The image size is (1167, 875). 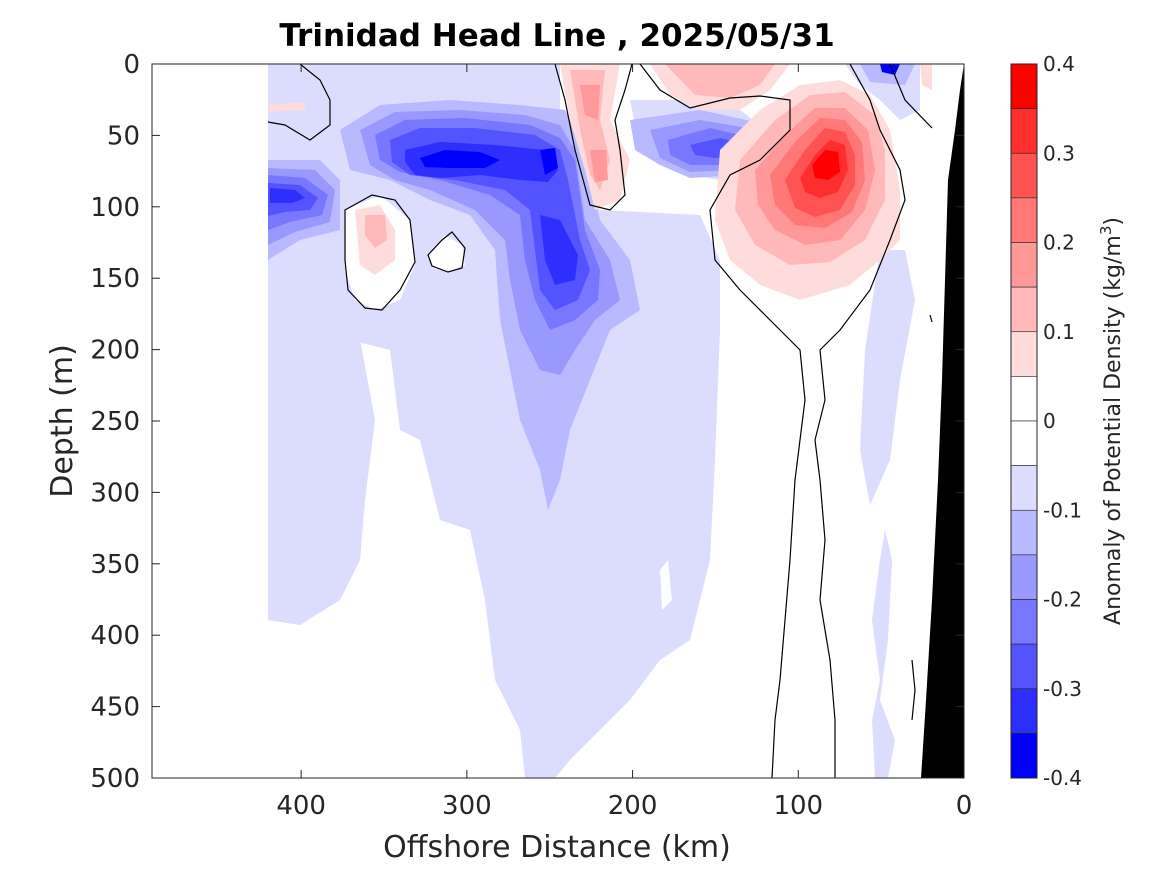 I want to click on colorbar-tick-label: -0.2, so click(x=1062, y=600).